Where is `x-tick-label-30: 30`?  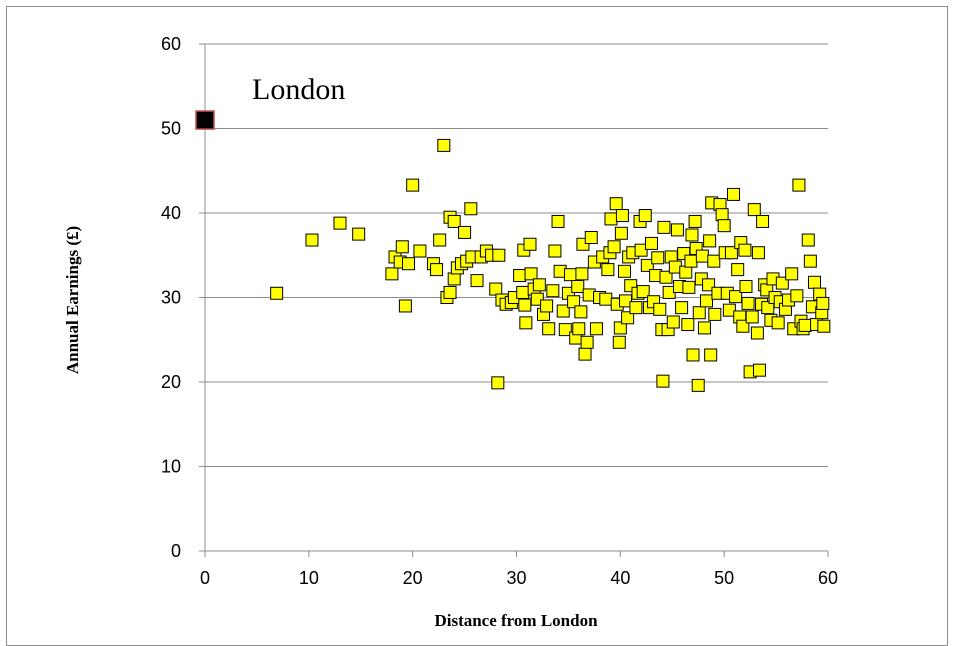
x-tick-label-30: 30 is located at coordinates (516, 578).